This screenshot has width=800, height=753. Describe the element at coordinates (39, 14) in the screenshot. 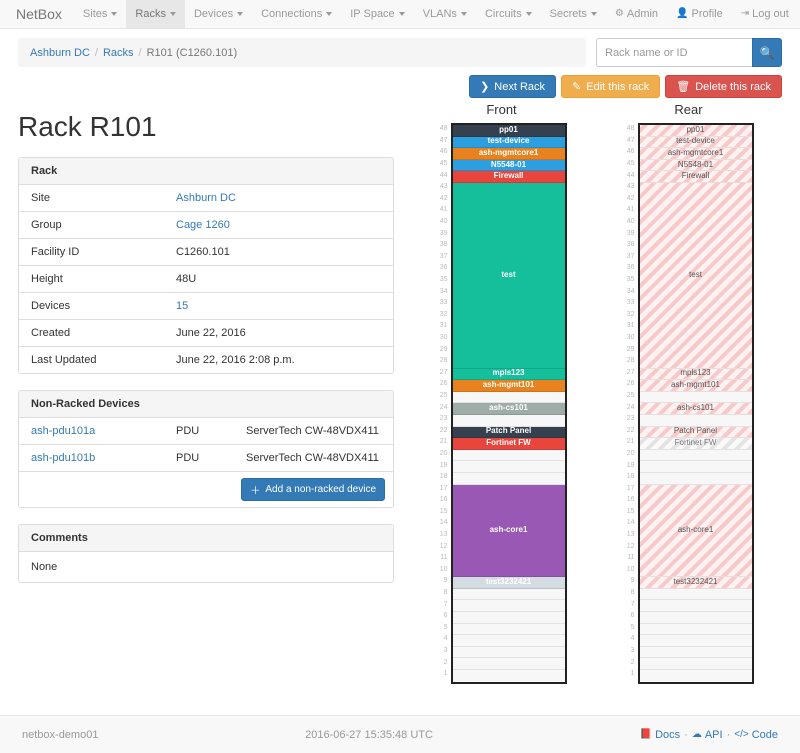

I see `brand-logo: NetBox` at that location.